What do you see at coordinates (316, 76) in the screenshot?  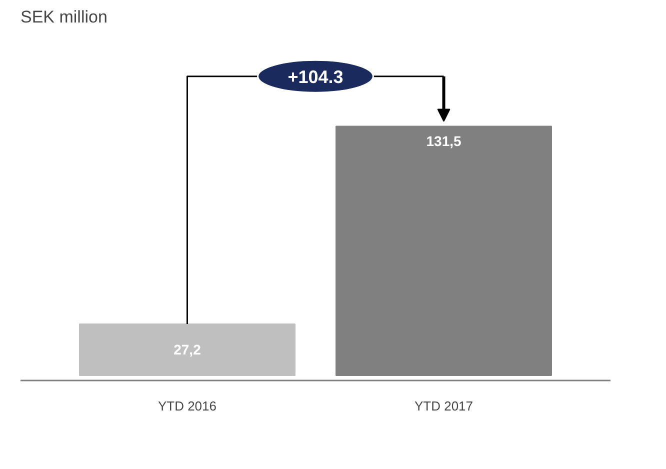 I see `text: +104.3` at bounding box center [316, 76].